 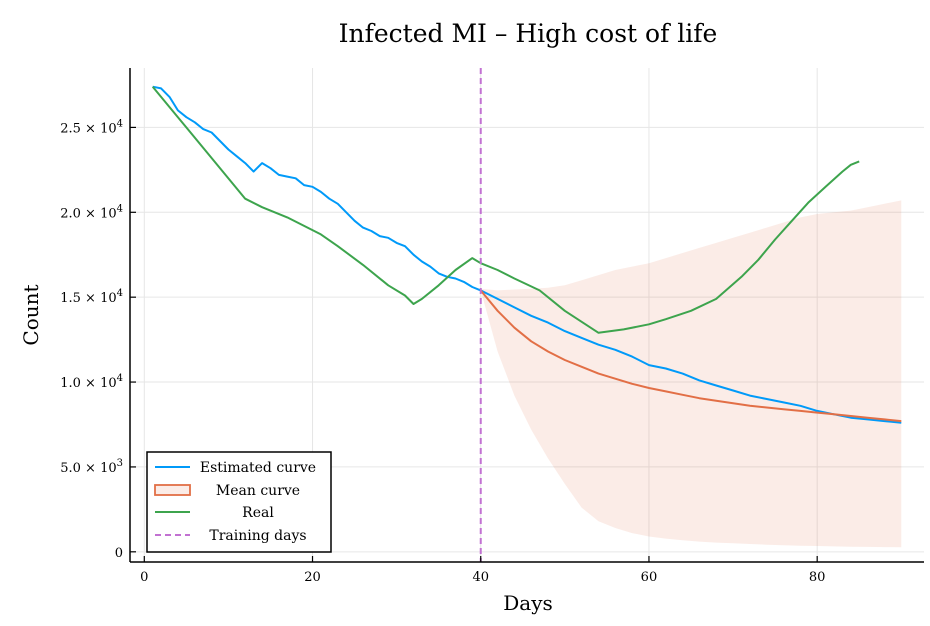 I want to click on x-tick-label-0: 0, so click(x=144, y=577).